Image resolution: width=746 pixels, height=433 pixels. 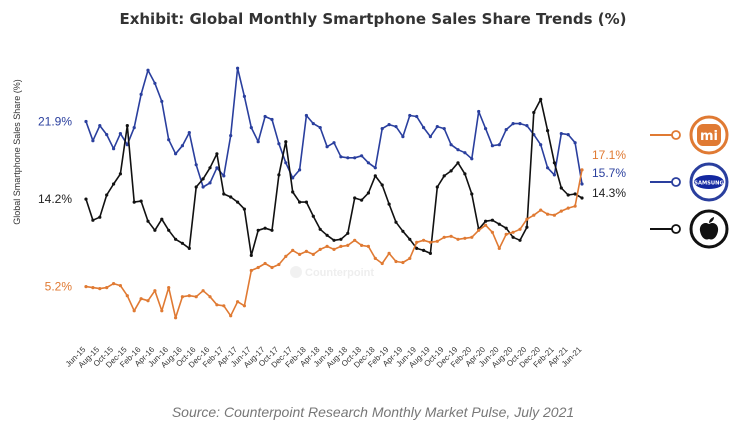 What do you see at coordinates (55, 199) in the screenshot?
I see `start-value-label-apple: 14.2%` at bounding box center [55, 199].